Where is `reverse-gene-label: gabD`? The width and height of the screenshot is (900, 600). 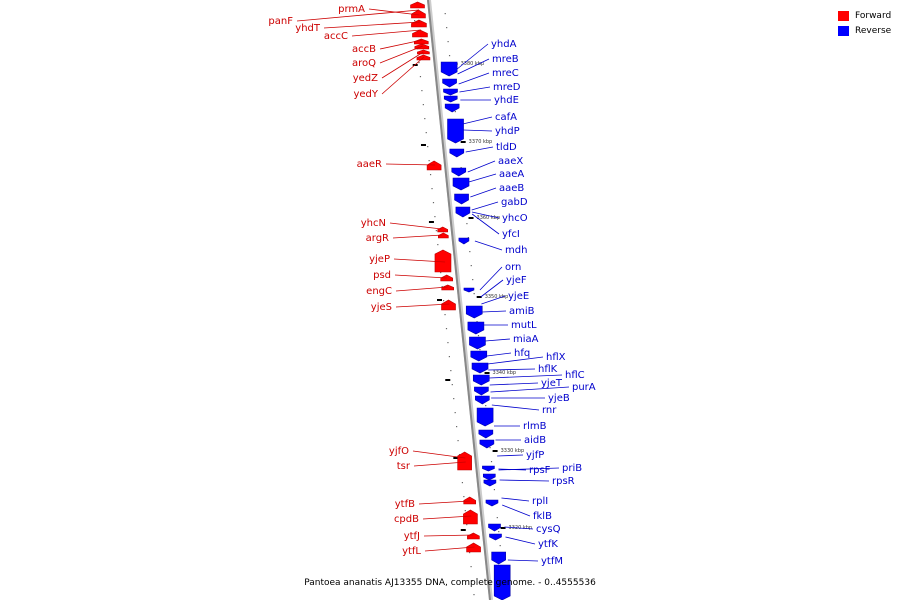 reverse-gene-label: gabD is located at coordinates (514, 202).